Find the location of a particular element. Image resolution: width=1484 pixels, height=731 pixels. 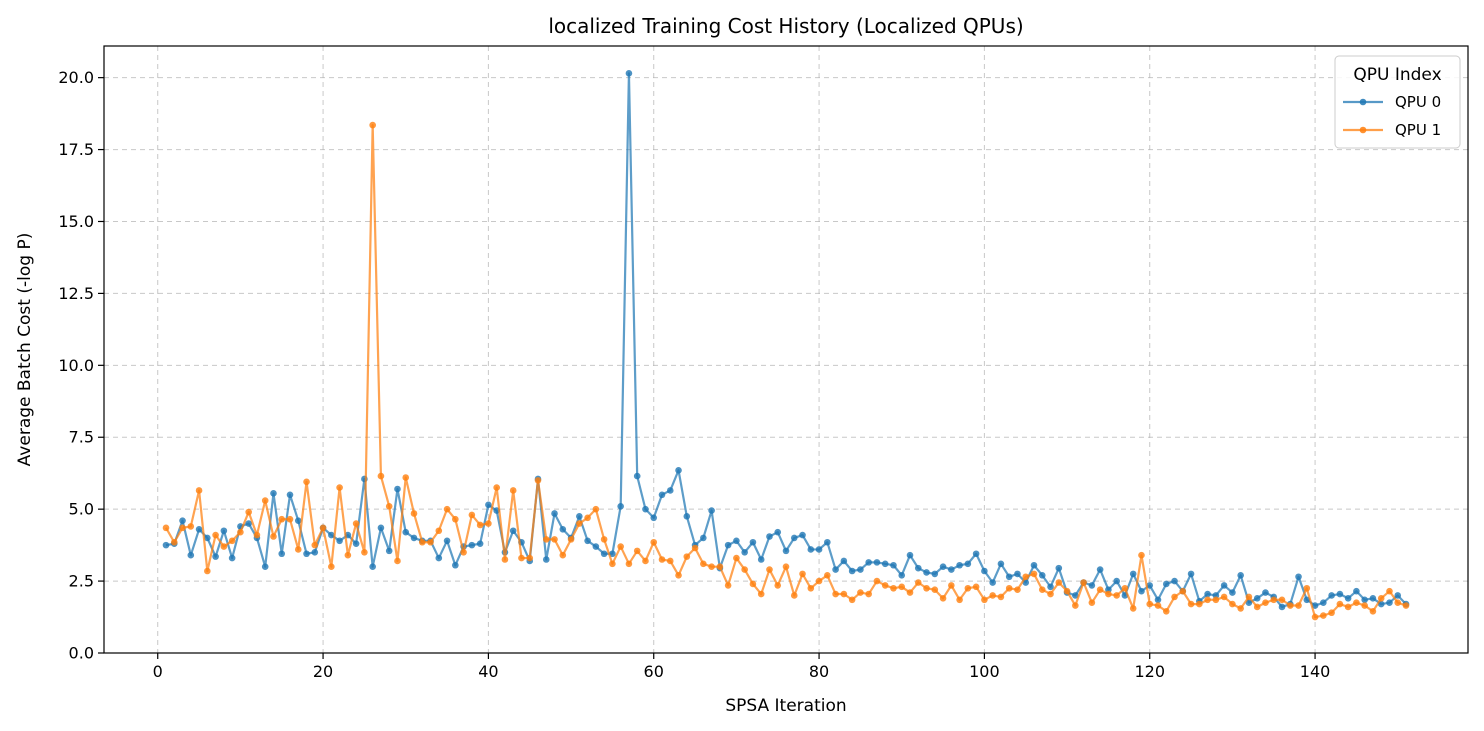

legend-item: QPU 0 is located at coordinates (1392, 102).